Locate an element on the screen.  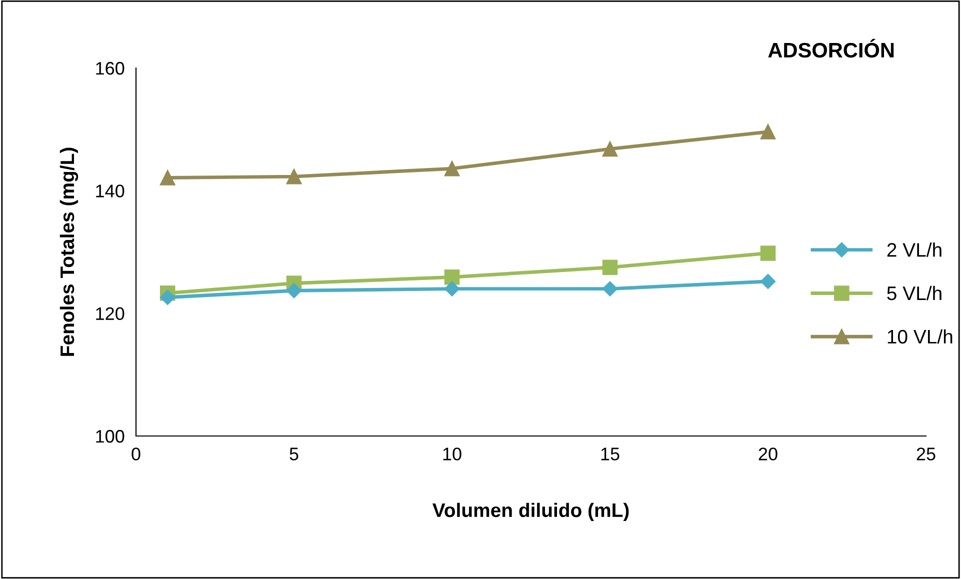
y-tick-label: 160 is located at coordinates (110, 68).